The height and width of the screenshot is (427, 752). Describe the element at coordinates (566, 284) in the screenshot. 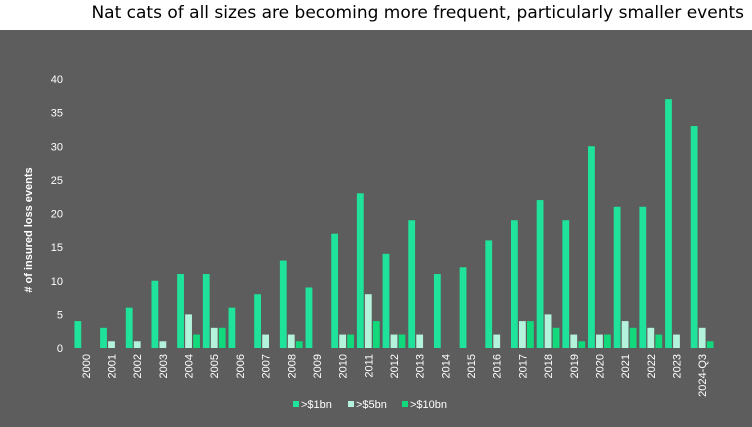

I see `bar-1bn-2019` at that location.